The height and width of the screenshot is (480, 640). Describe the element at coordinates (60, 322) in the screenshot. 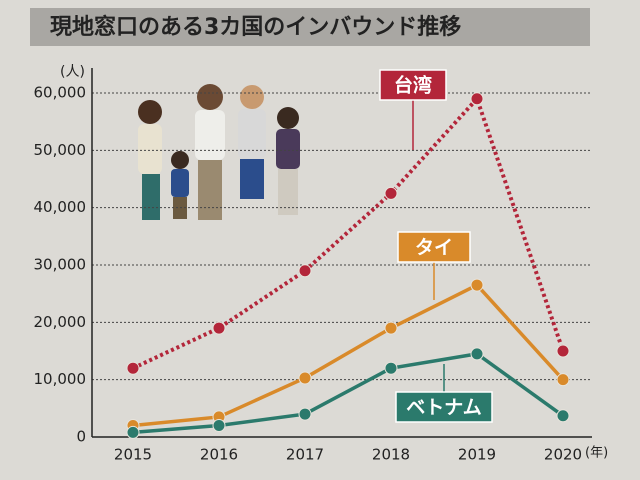

I see `y-tick-label: 20,000` at that location.